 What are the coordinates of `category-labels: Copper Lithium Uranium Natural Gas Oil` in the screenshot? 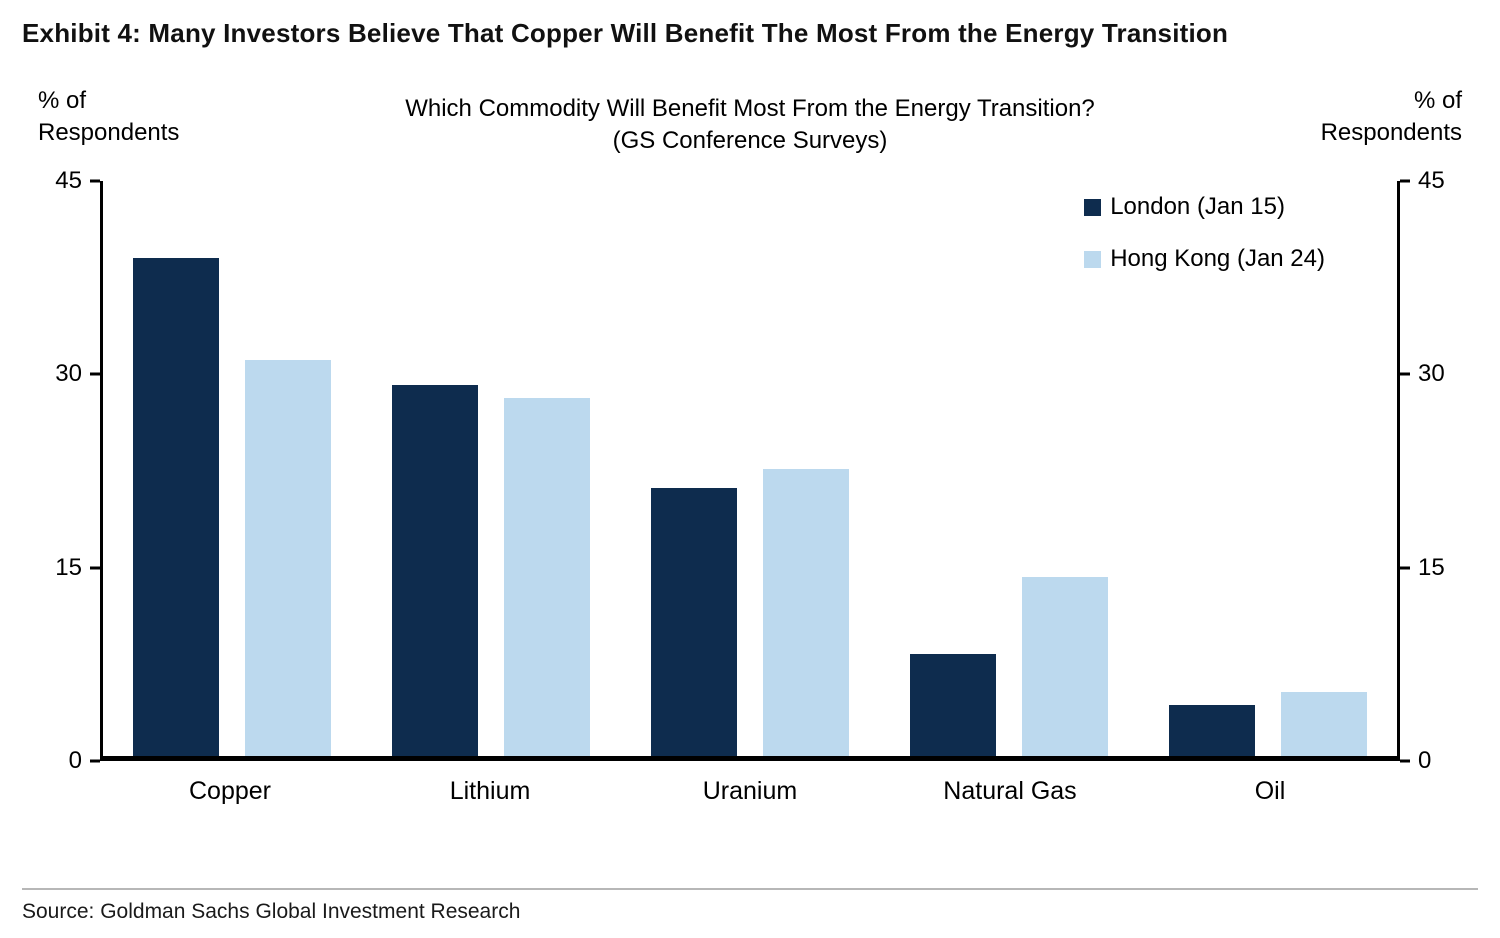 It's located at (750, 791).